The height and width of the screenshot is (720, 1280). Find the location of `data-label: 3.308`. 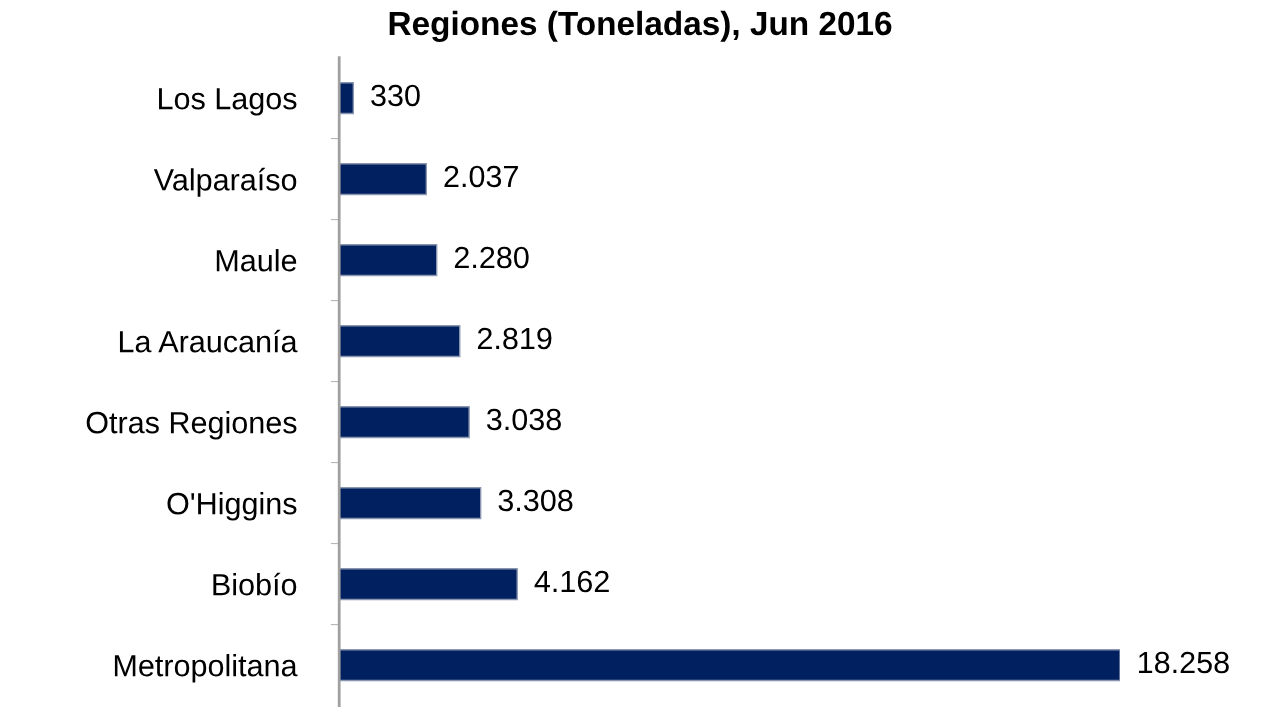

data-label: 3.308 is located at coordinates (535, 500).